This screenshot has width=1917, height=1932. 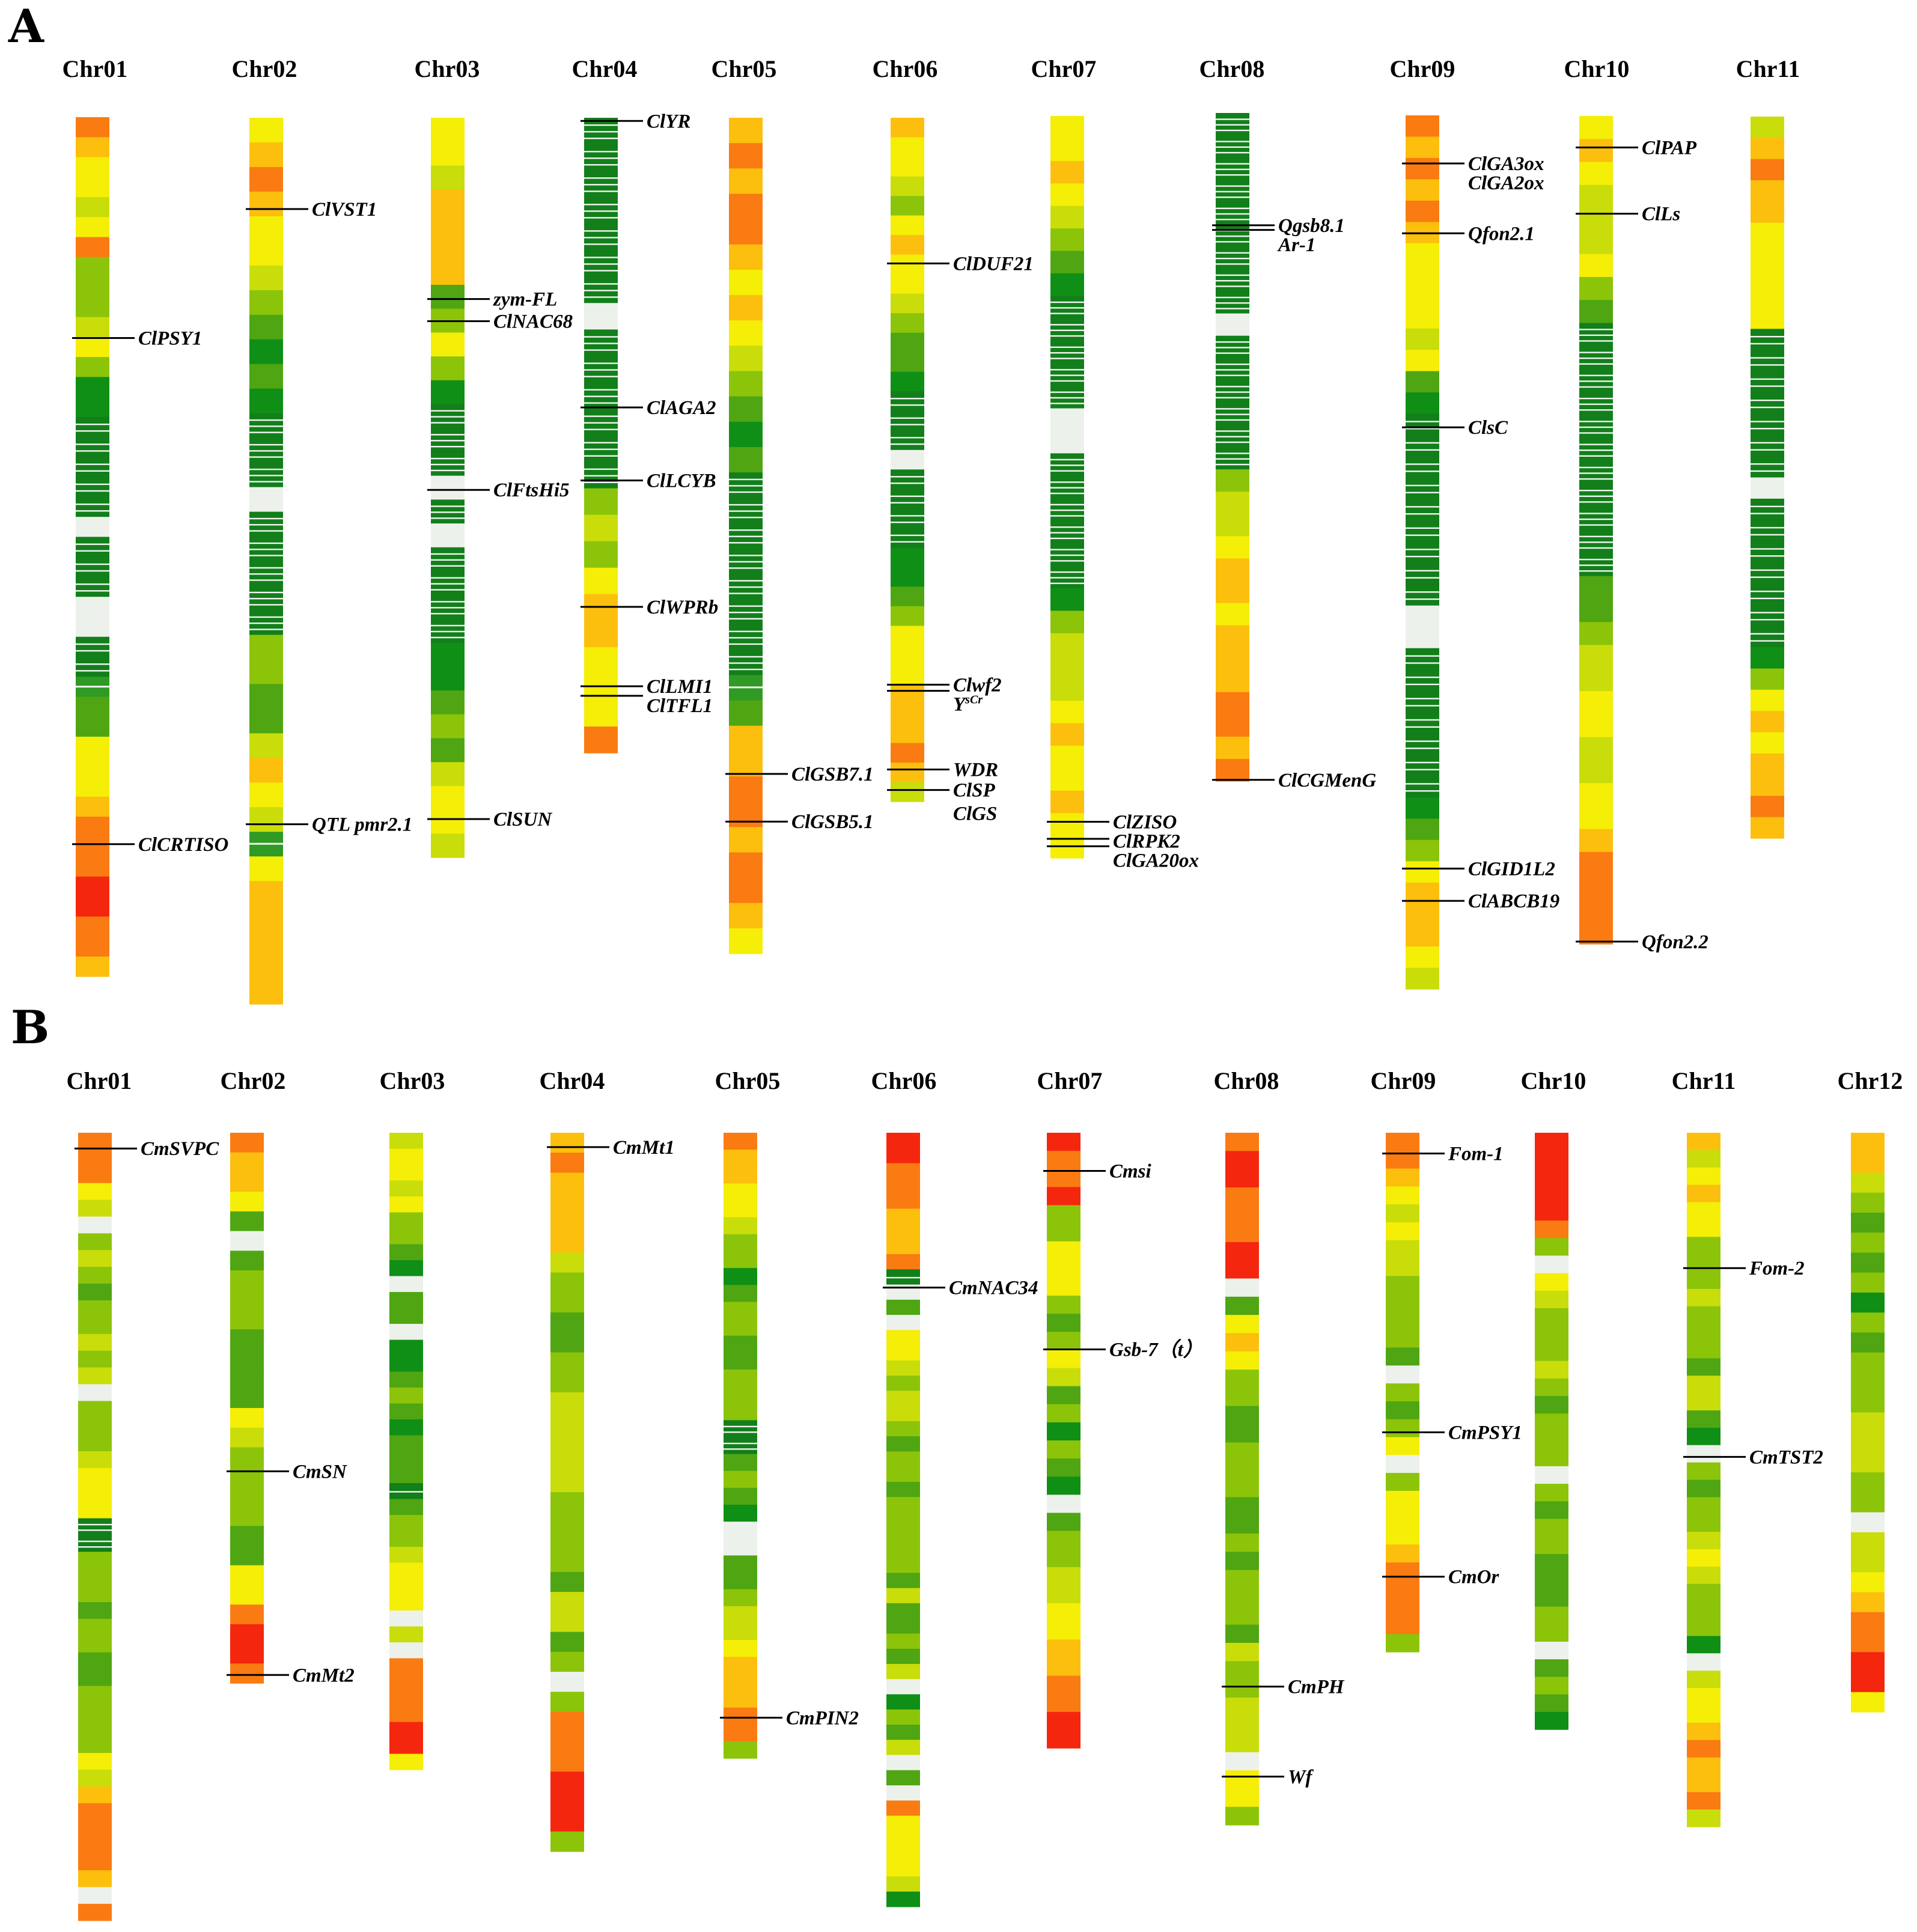 I want to click on chromosome-title: Chr12, so click(x=1870, y=1080).